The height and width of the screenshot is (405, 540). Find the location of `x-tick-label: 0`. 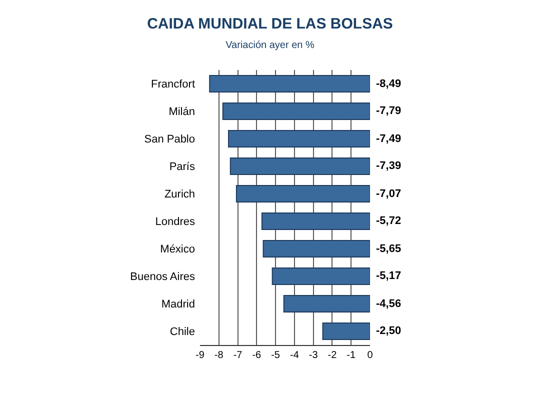

x-tick-label: 0 is located at coordinates (370, 355).